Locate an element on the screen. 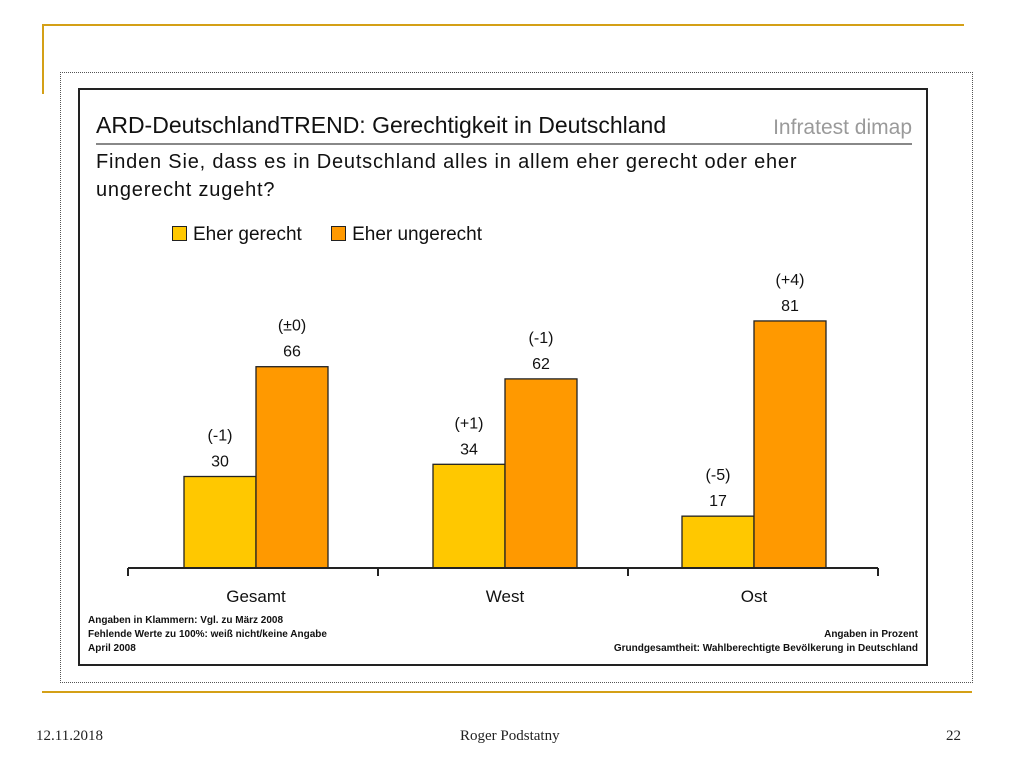 Image resolution: width=1024 pixels, height=768 pixels. data-label-value: 17 is located at coordinates (718, 501).